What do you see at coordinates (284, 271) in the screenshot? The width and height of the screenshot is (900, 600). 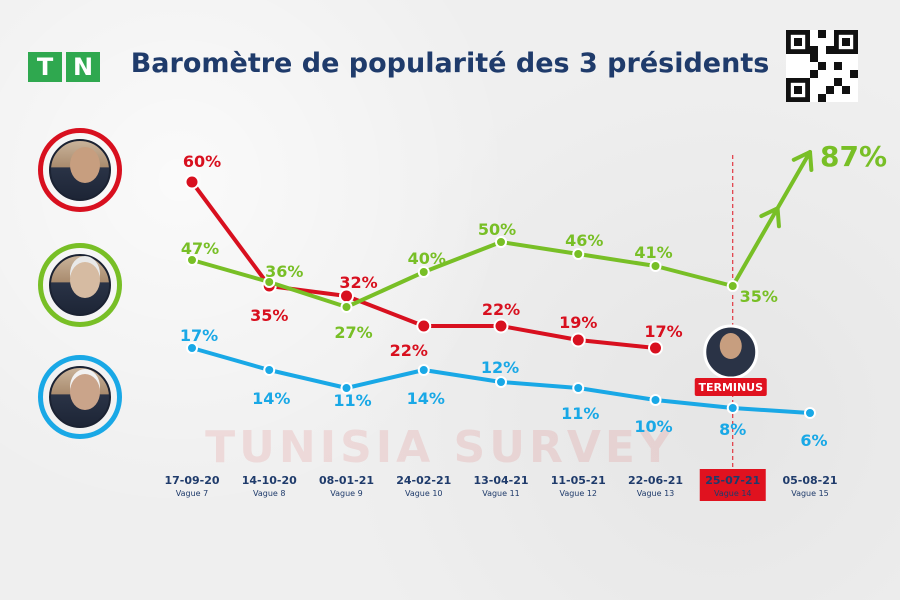 I see `series-1-label-1: 36%` at bounding box center [284, 271].